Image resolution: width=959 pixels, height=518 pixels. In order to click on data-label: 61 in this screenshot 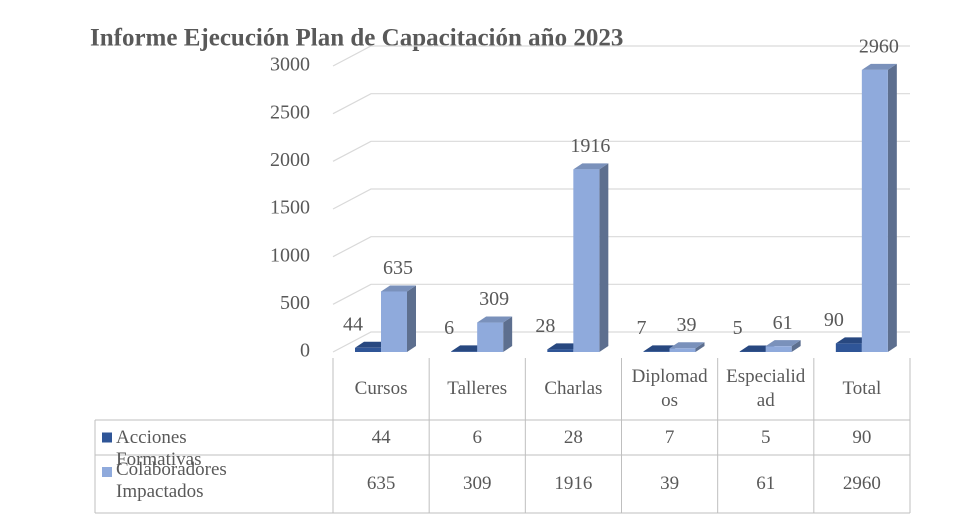, I will do `click(783, 323)`.